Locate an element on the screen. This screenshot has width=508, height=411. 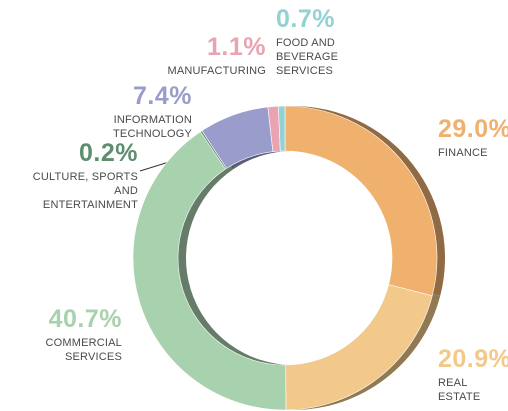
category-label: FOOD AND BEVERAGE SERVICES is located at coordinates (307, 57).